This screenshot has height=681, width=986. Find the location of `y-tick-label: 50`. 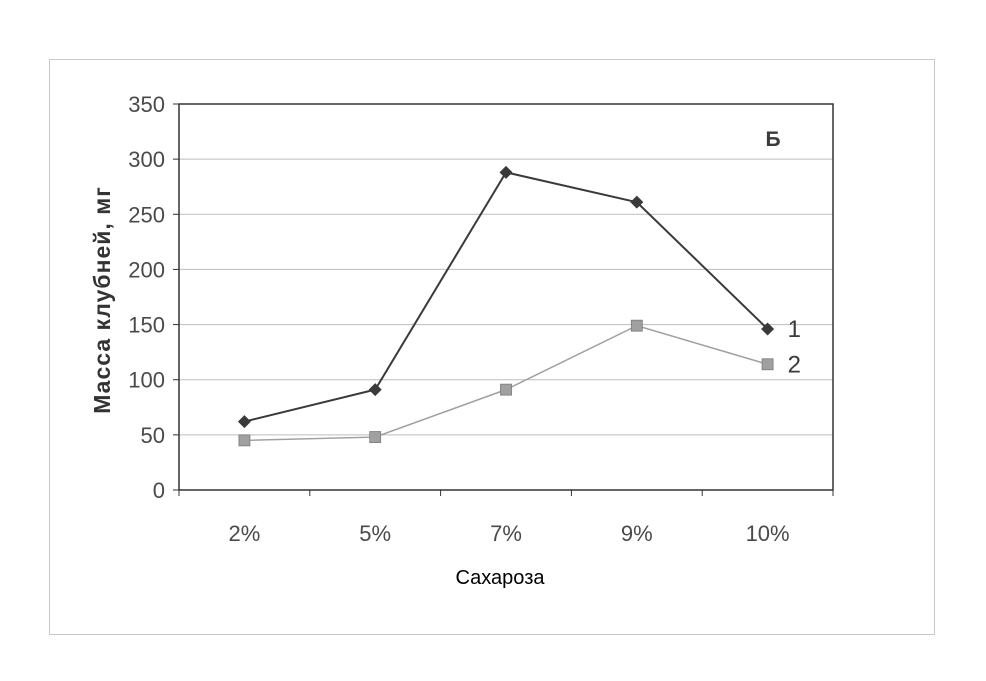

y-tick-label: 50 is located at coordinates (153, 435).